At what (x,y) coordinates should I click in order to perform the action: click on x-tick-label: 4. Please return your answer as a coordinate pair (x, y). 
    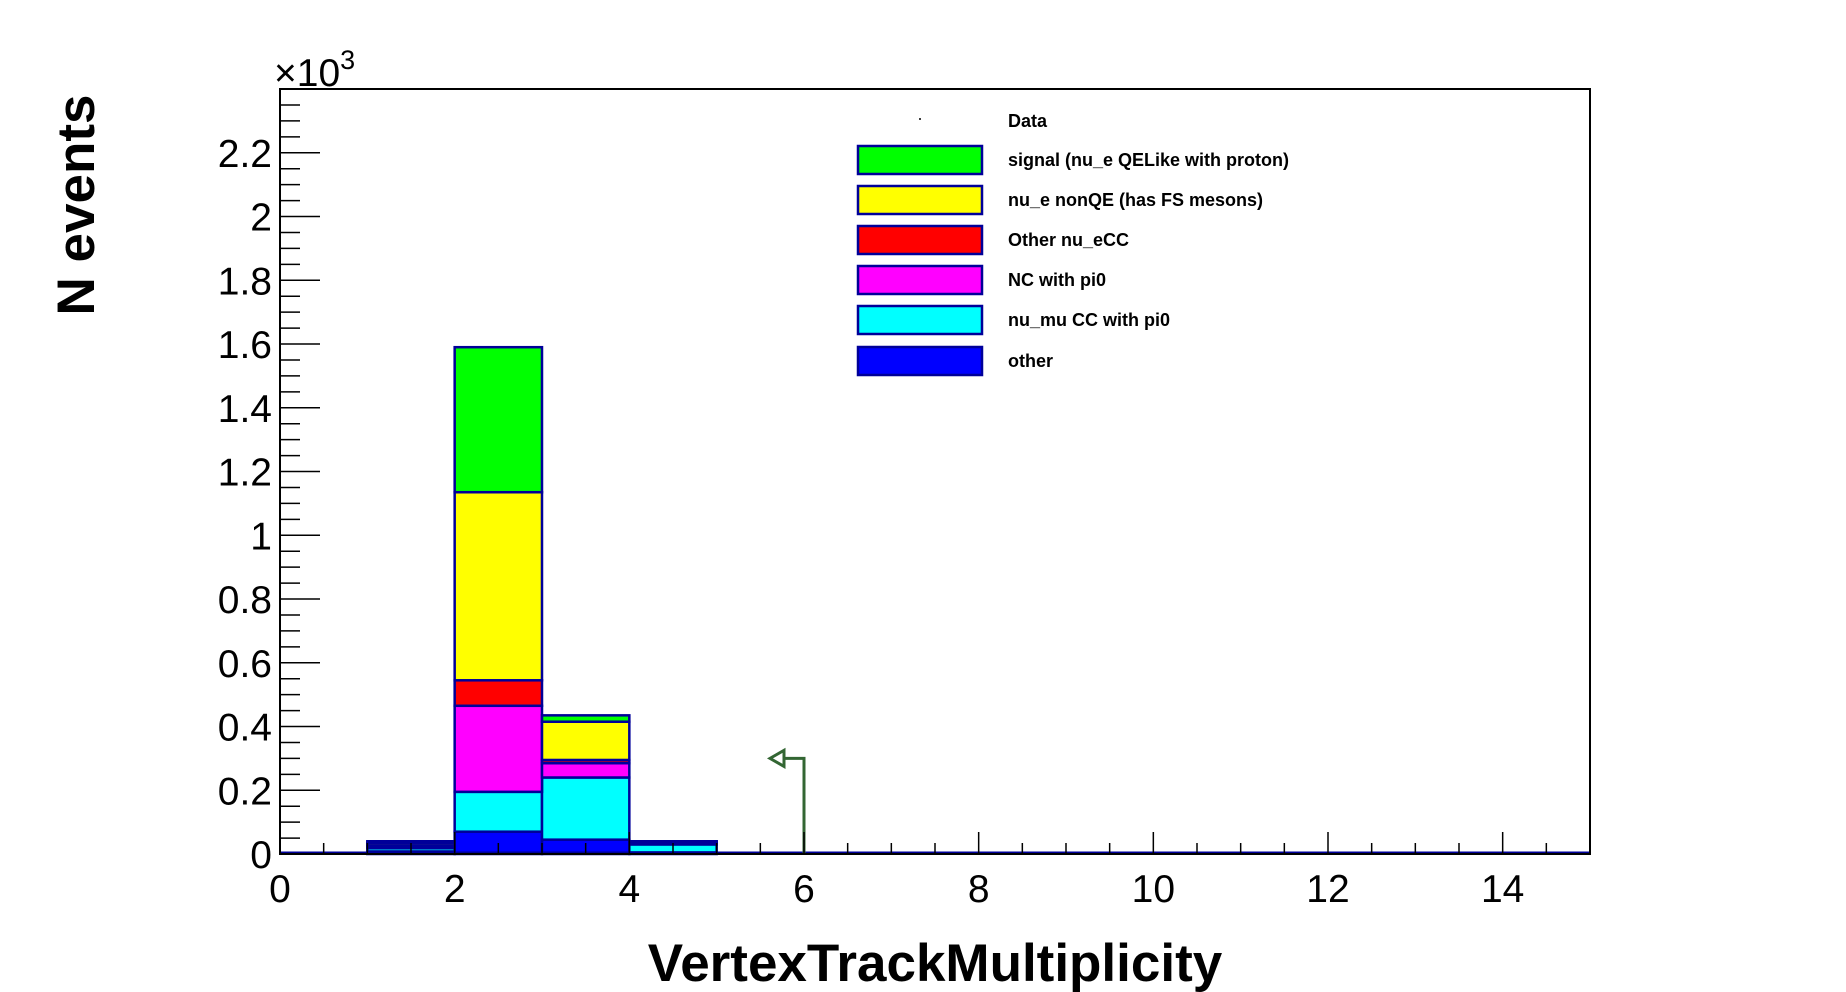
    Looking at the image, I should click on (629, 889).